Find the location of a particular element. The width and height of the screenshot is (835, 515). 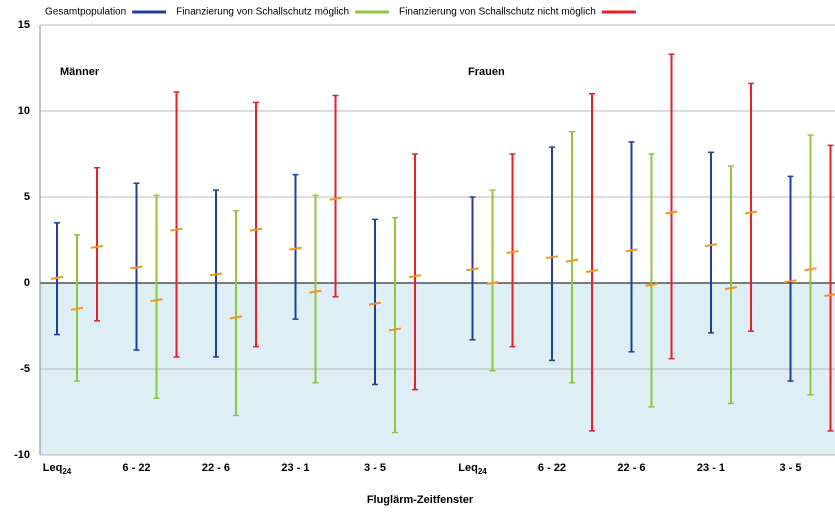

group-label: Frauen is located at coordinates (486, 72).